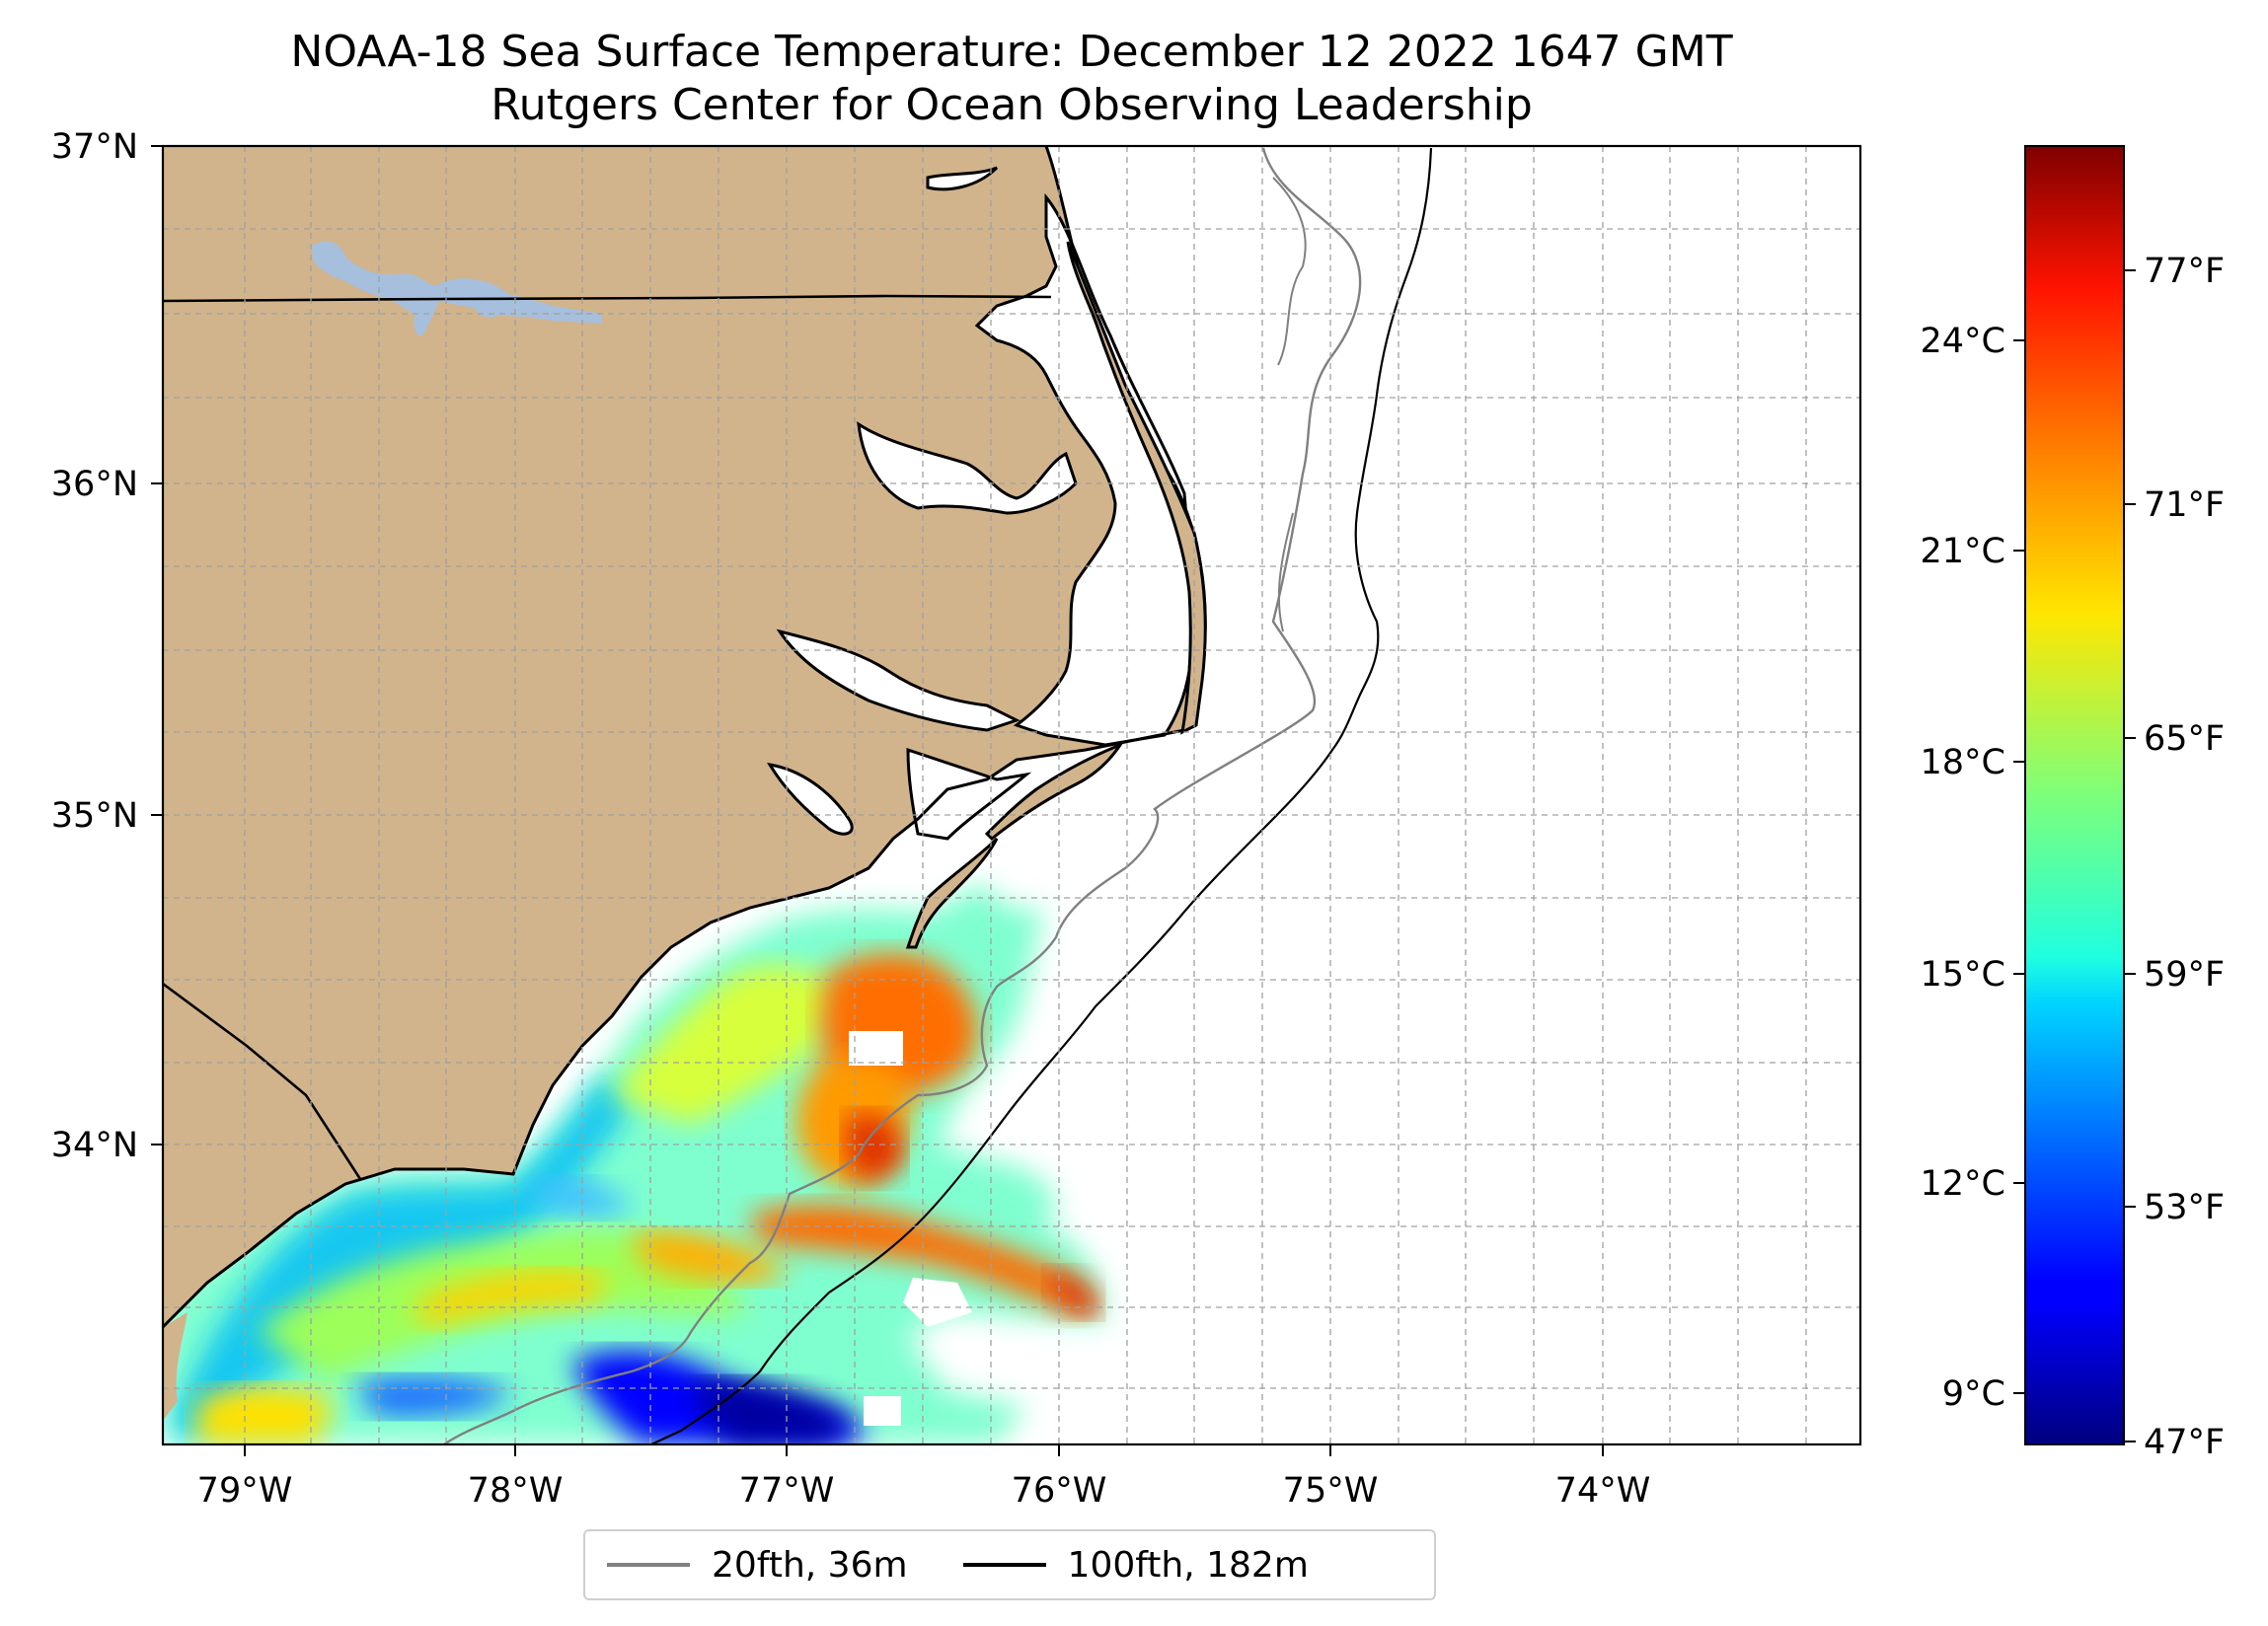  What do you see at coordinates (1963, 341) in the screenshot?
I see `colorbar-c-24: 24°C` at bounding box center [1963, 341].